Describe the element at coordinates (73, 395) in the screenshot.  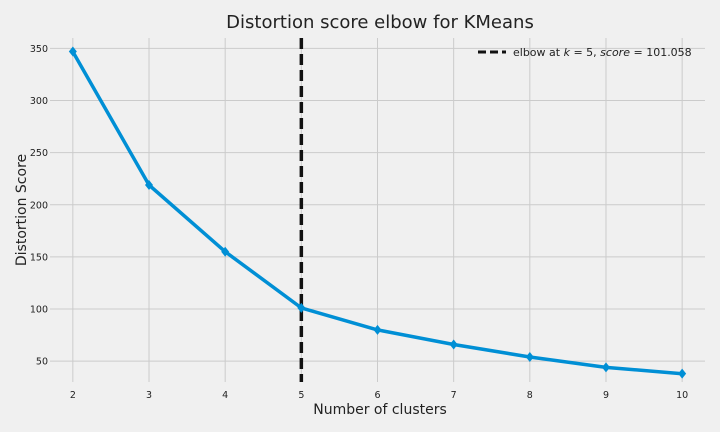
I see `x-tick-label: 2` at that location.